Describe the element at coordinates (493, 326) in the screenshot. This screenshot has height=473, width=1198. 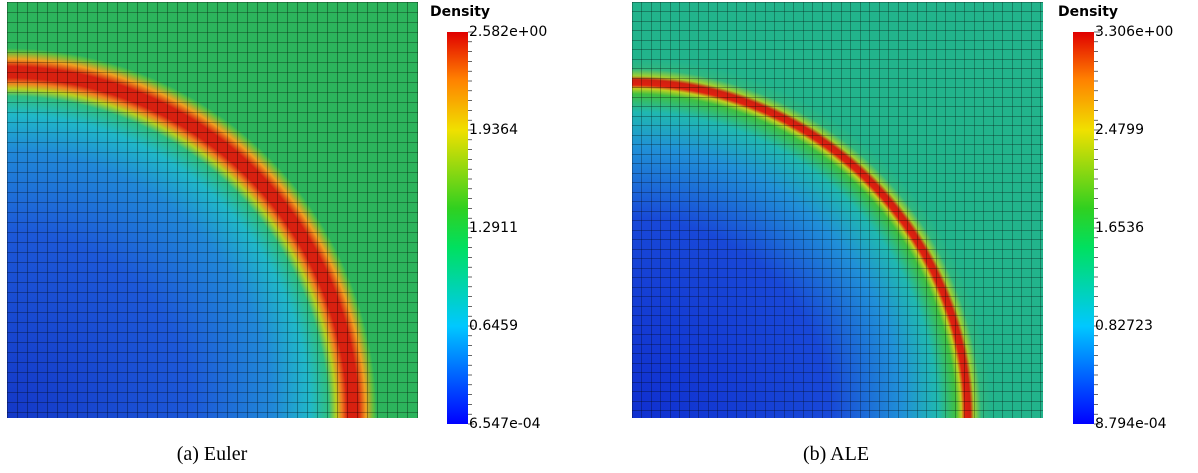
I see `colorbar-label: 0.6459` at that location.